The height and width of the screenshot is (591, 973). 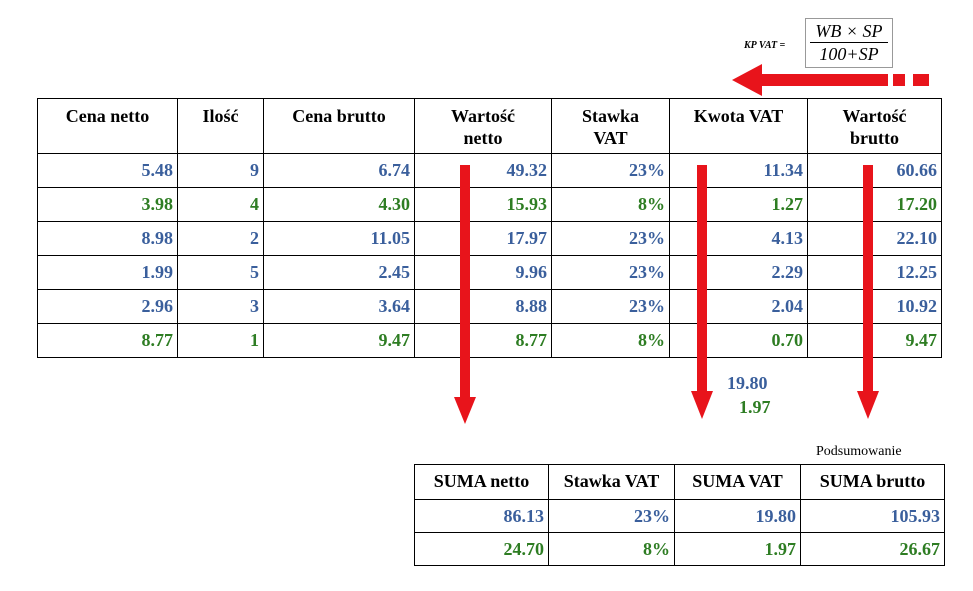 I want to click on main-cell-ilosc: 5, so click(x=220, y=272).